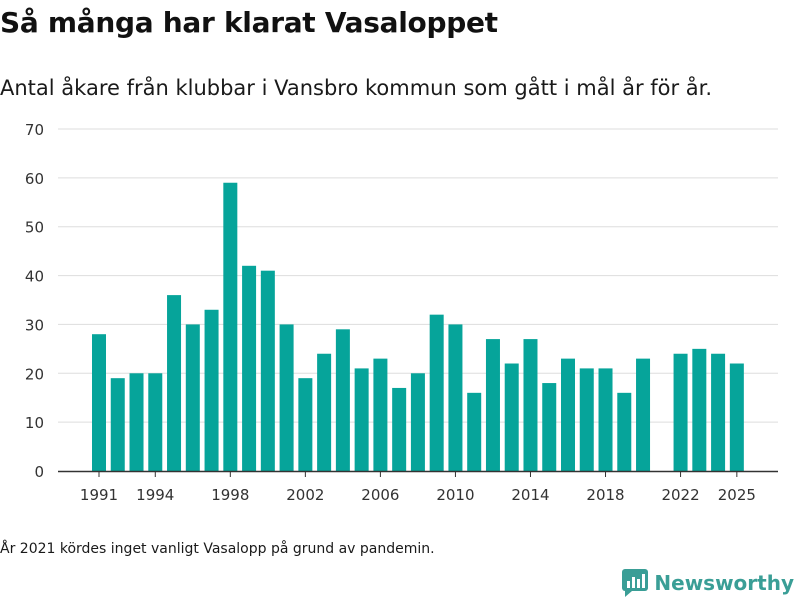 The width and height of the screenshot is (800, 600). What do you see at coordinates (192, 397) in the screenshot?
I see `bar-1996` at bounding box center [192, 397].